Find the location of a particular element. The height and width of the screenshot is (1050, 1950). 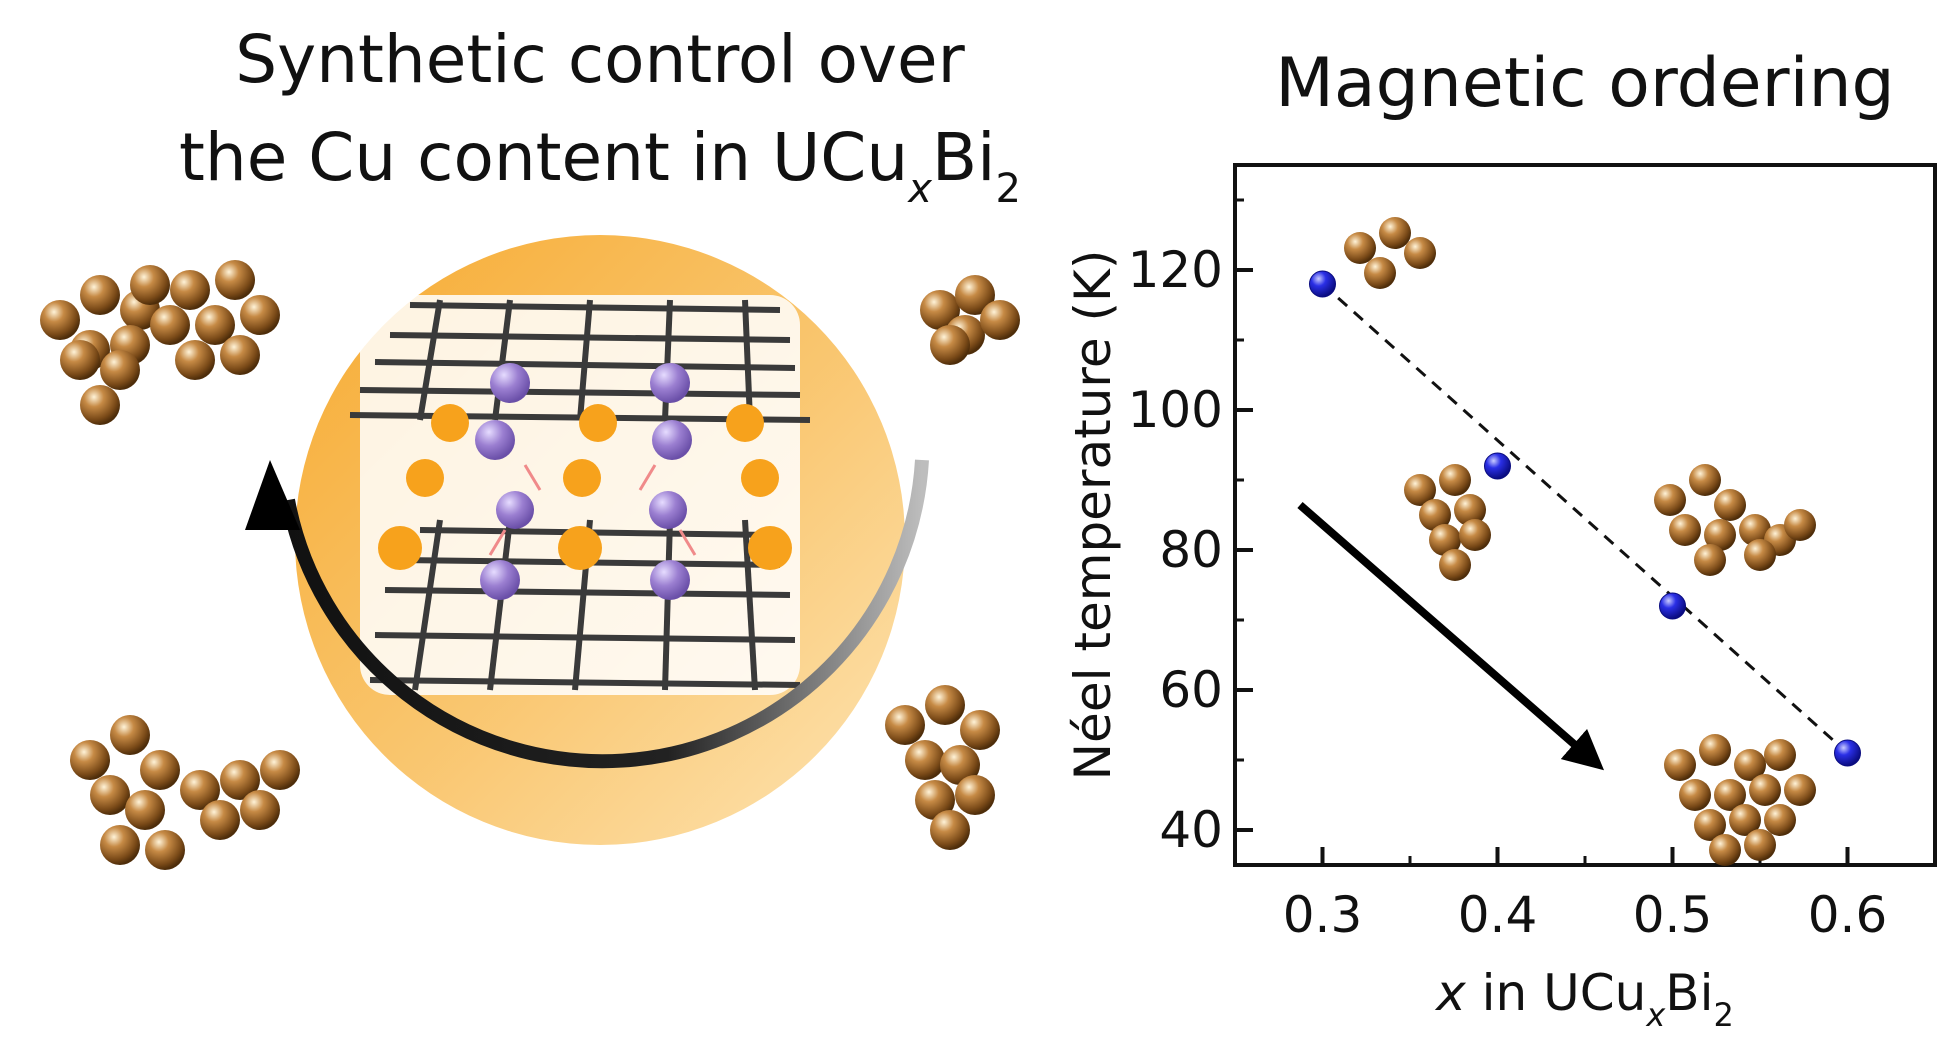

circular-arrow-head is located at coordinates (272, 495).